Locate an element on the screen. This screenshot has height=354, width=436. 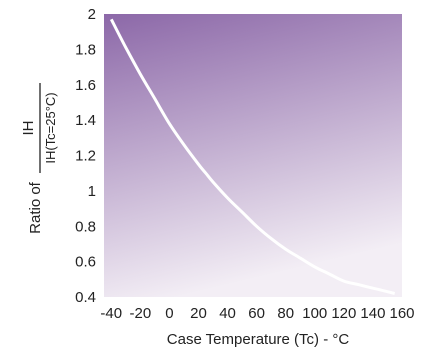
x-tick-label: 120 is located at coordinates (343, 313).